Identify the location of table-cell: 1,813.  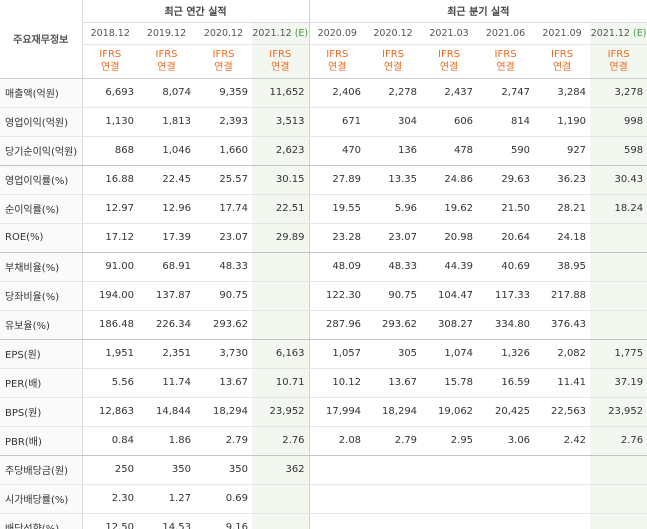
(166, 122).